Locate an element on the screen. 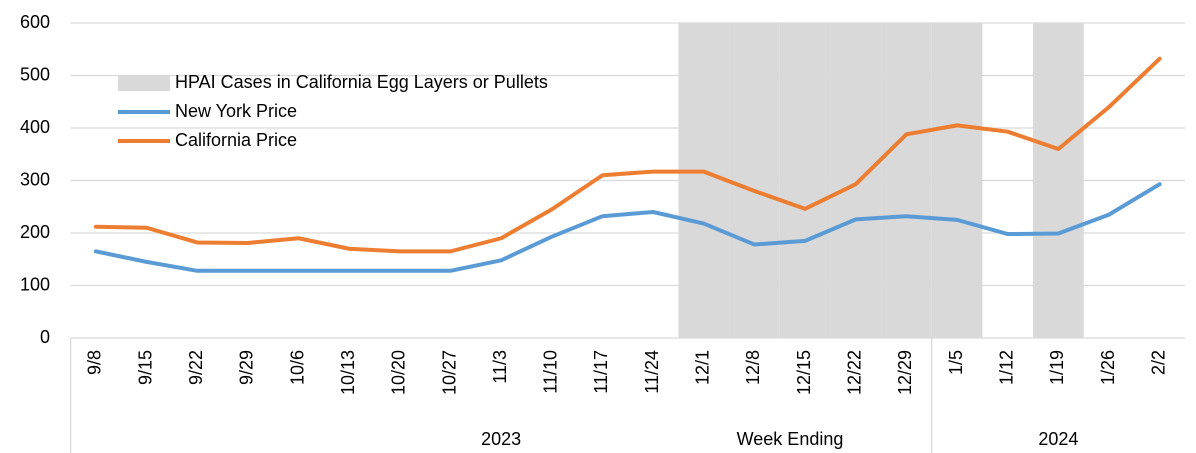  y-tick-label: 0 is located at coordinates (45, 337).